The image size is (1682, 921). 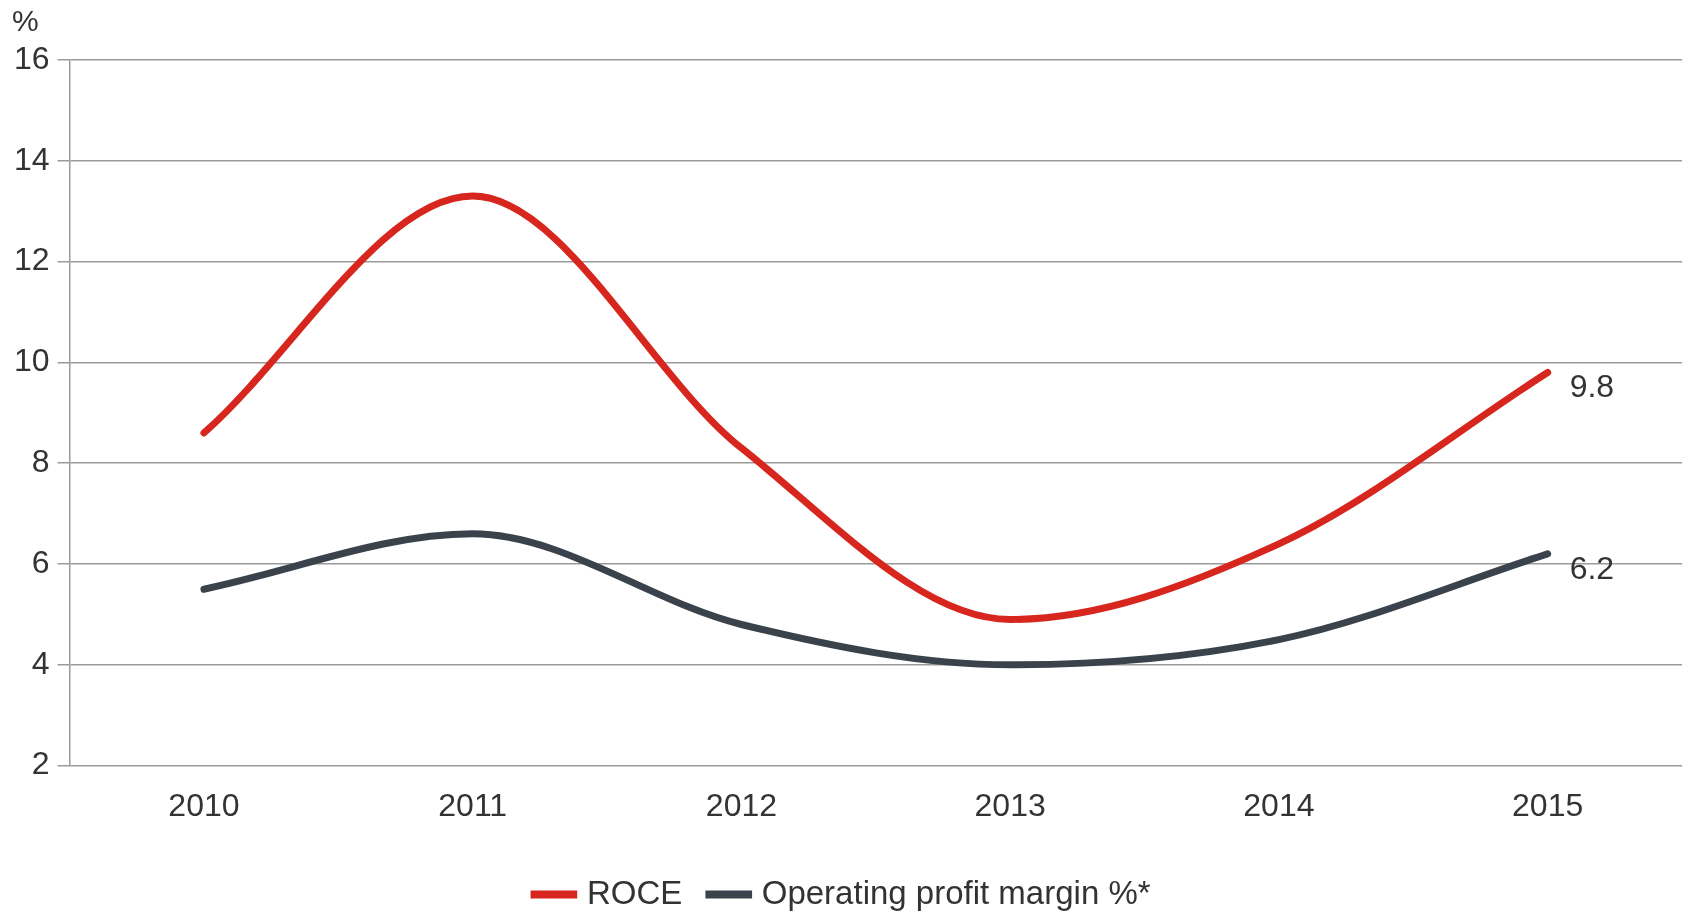 I want to click on data-label: 6.2, so click(x=1592, y=567).